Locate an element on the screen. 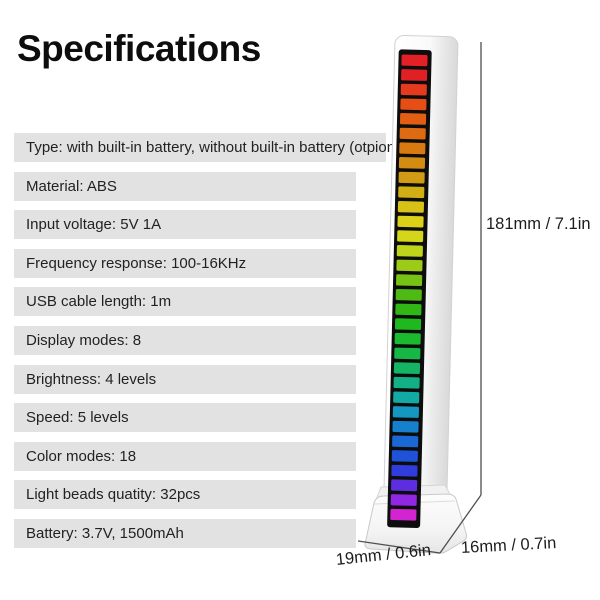  spec-row: Brightness: 4 levels is located at coordinates (185, 379).